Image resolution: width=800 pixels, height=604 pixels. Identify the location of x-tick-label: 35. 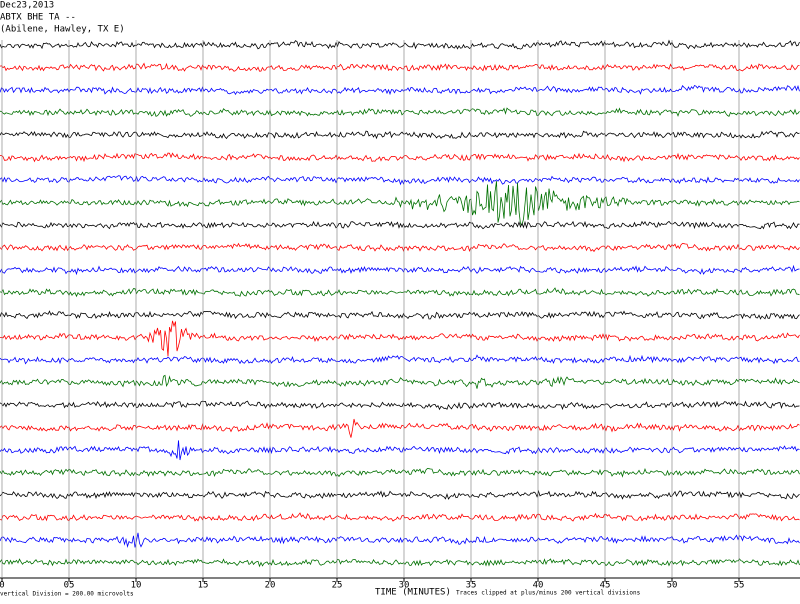
(471, 586).